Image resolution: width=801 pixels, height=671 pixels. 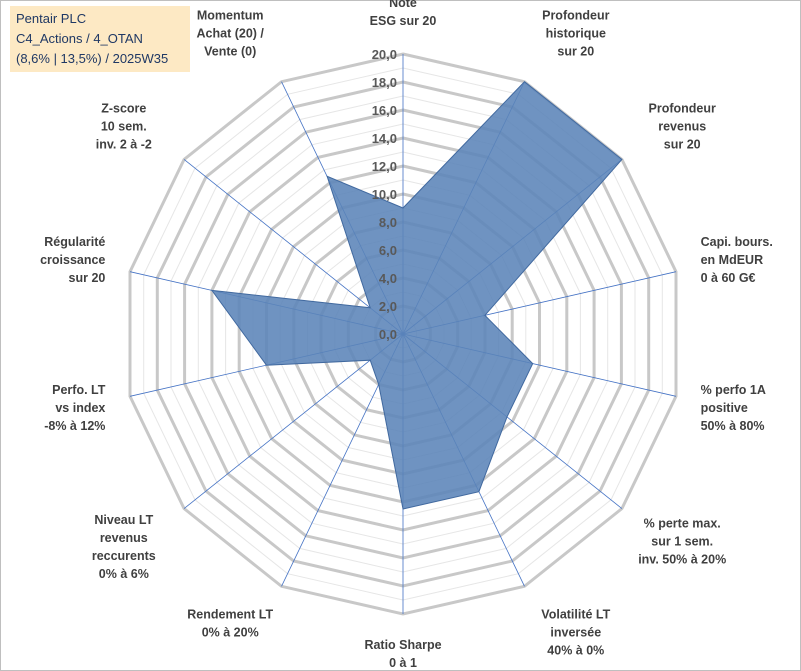 What do you see at coordinates (403, 5) in the screenshot?
I see `category-label-line: Note` at bounding box center [403, 5].